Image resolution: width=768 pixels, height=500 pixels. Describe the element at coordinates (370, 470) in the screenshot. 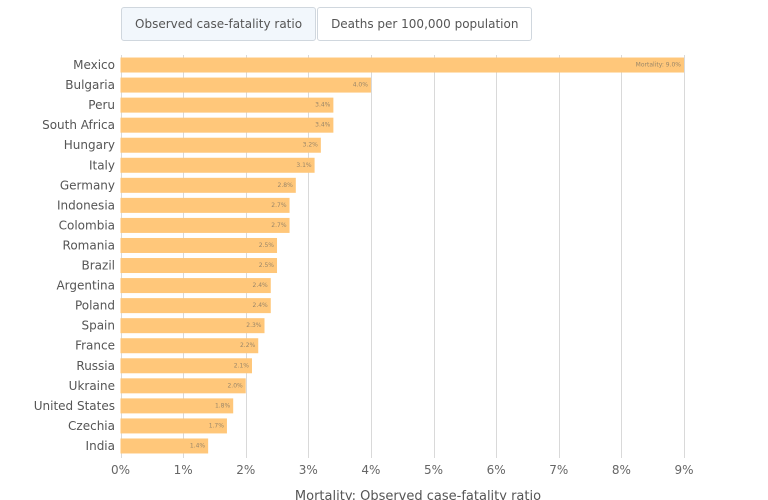

I see `x-tick-label: 4%` at that location.